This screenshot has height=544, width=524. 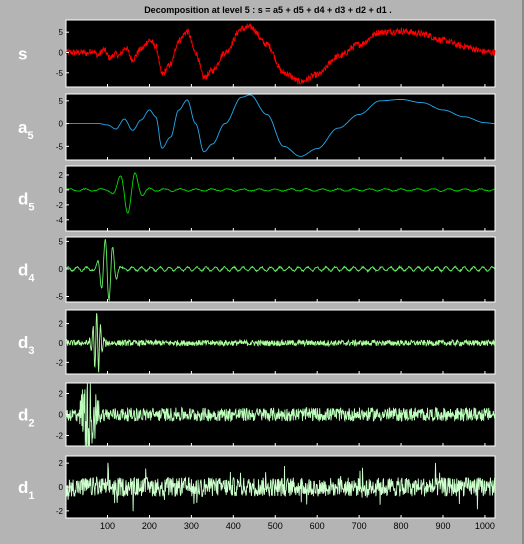 I want to click on row-label-d4: d4, so click(x=26, y=273).